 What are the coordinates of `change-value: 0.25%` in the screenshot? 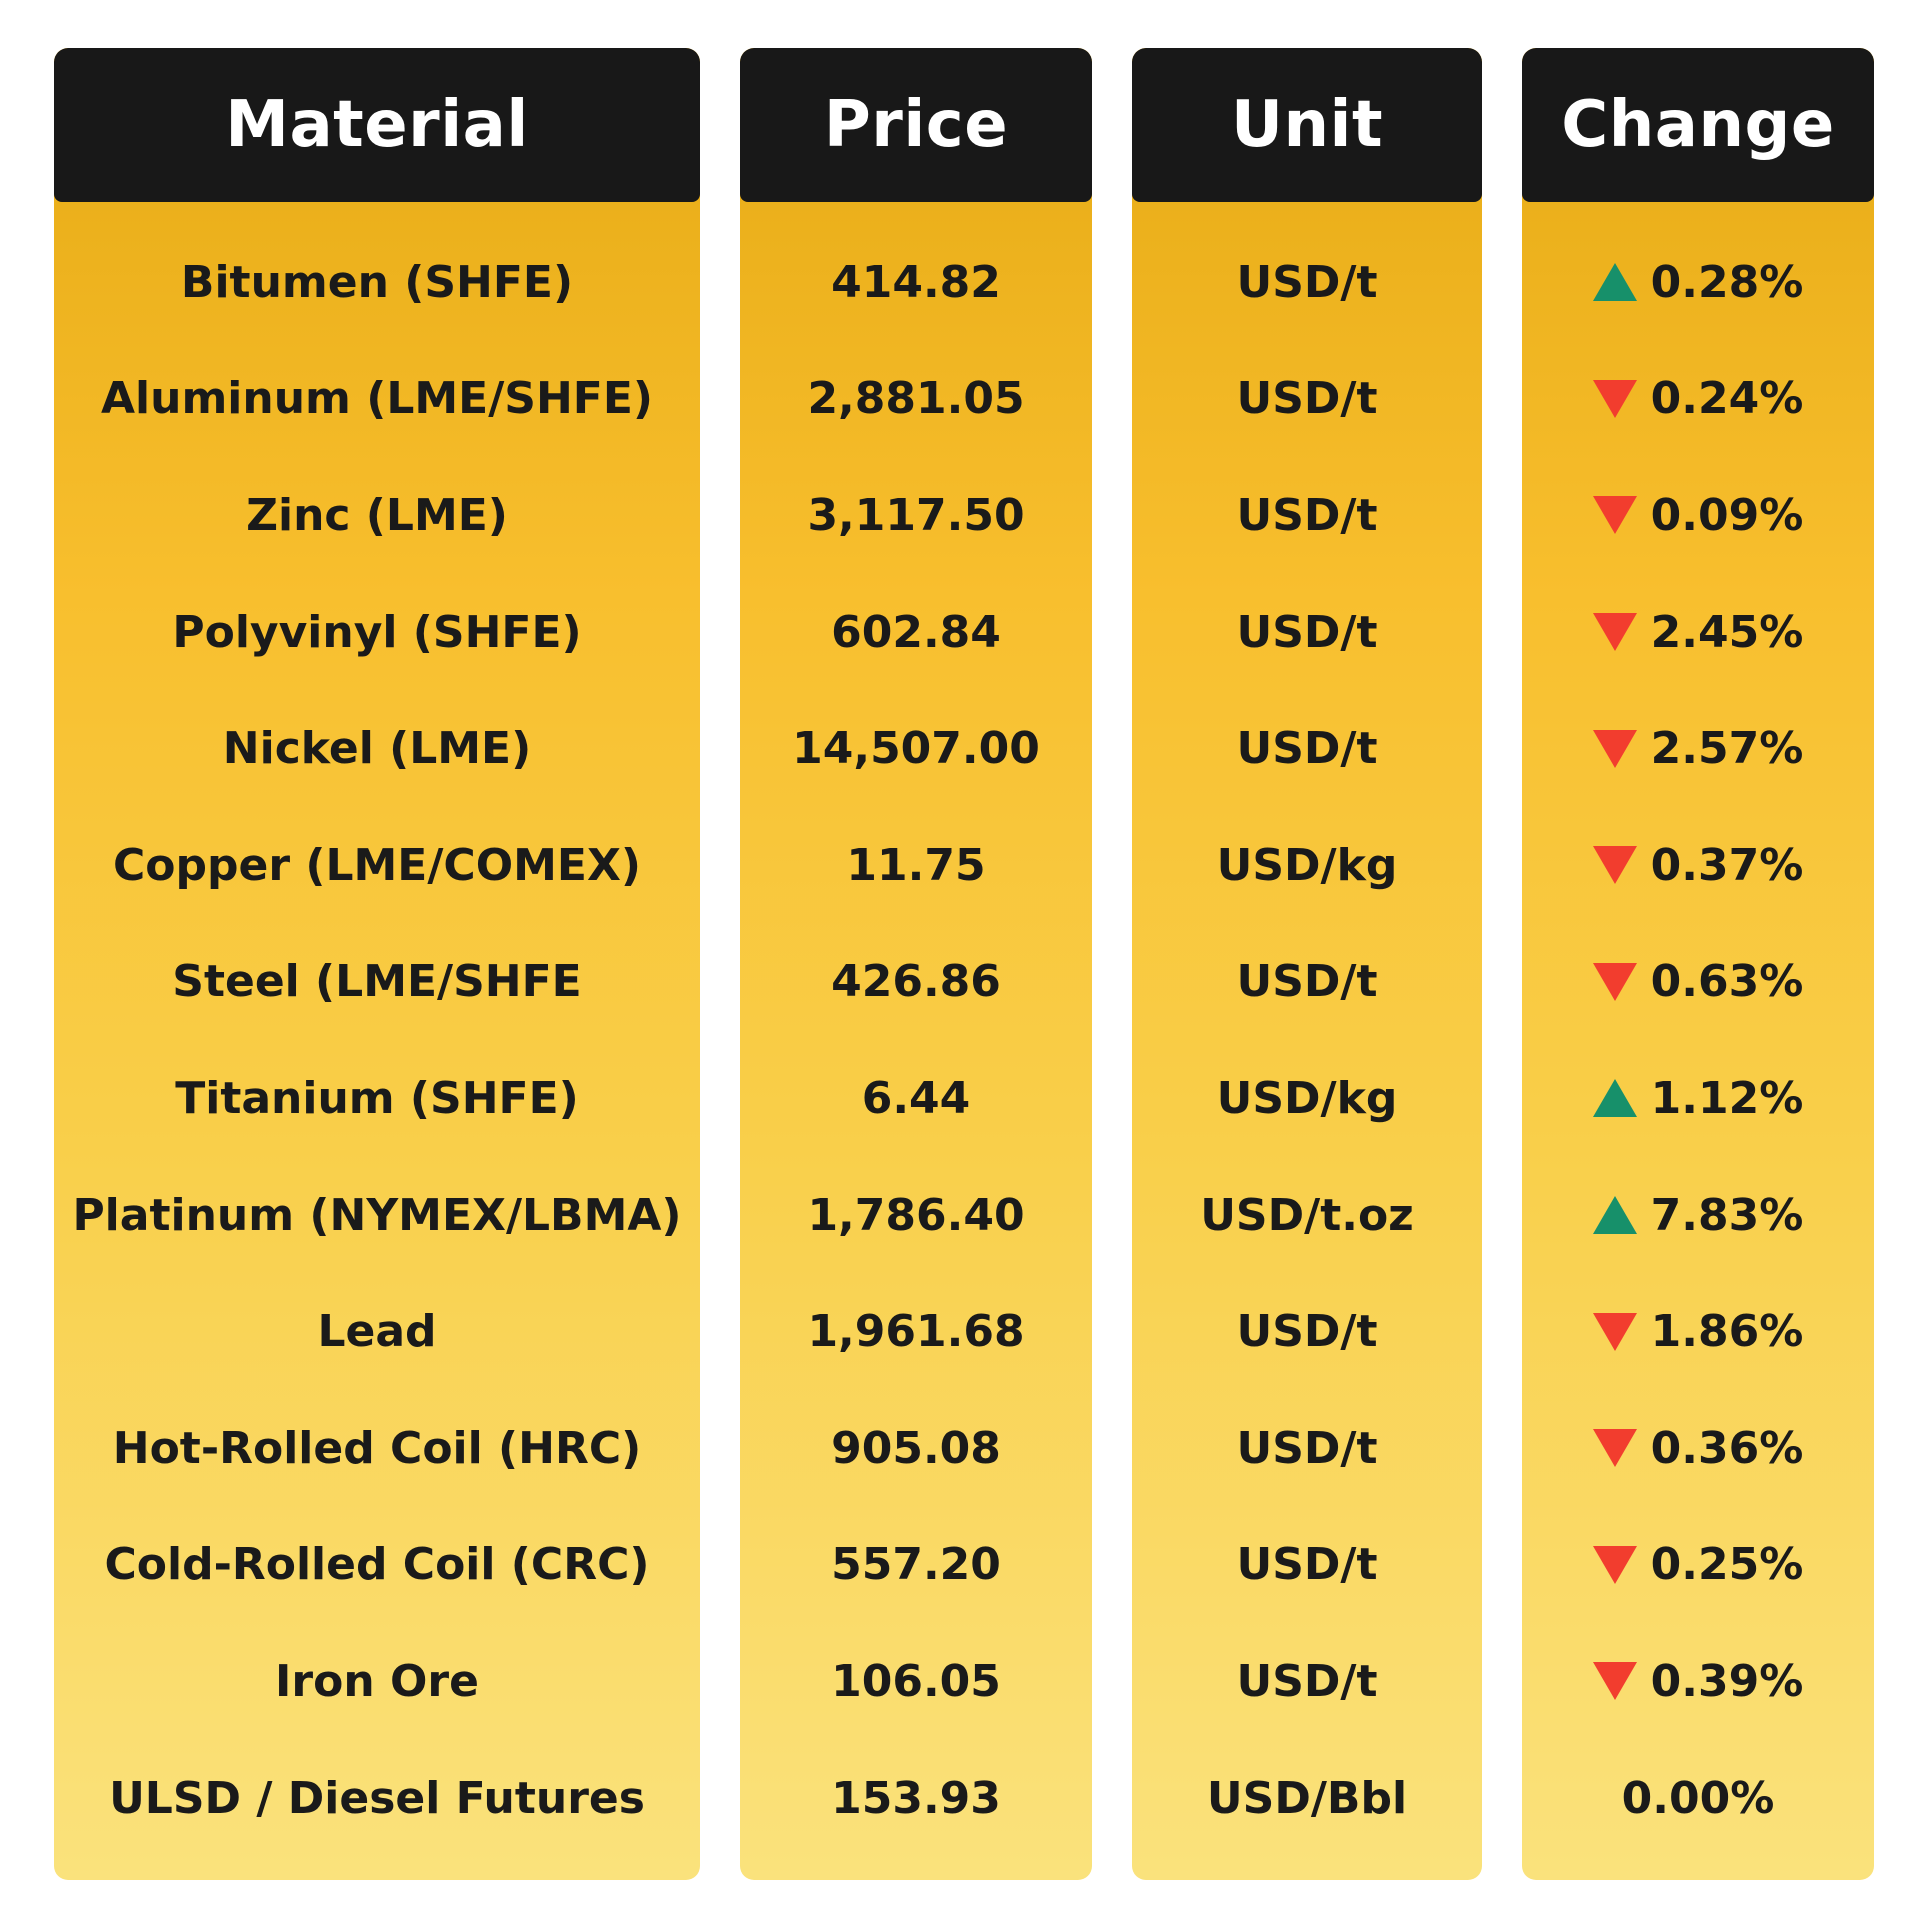 It's located at (1727, 1565).